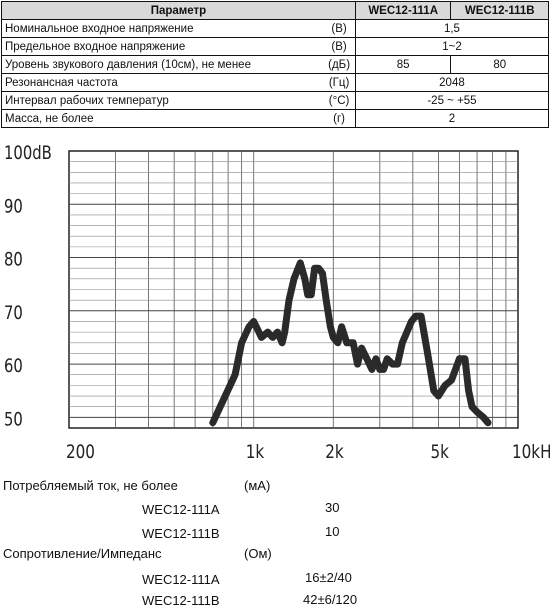  What do you see at coordinates (499, 10) in the screenshot?
I see `header-model-b: WEC12-111B` at bounding box center [499, 10].